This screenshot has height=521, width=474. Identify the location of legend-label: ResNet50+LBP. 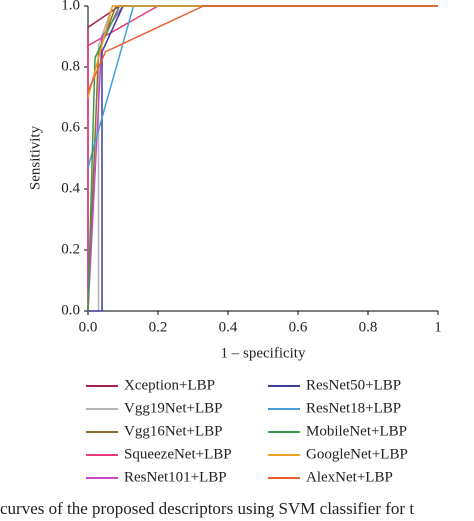
(353, 385).